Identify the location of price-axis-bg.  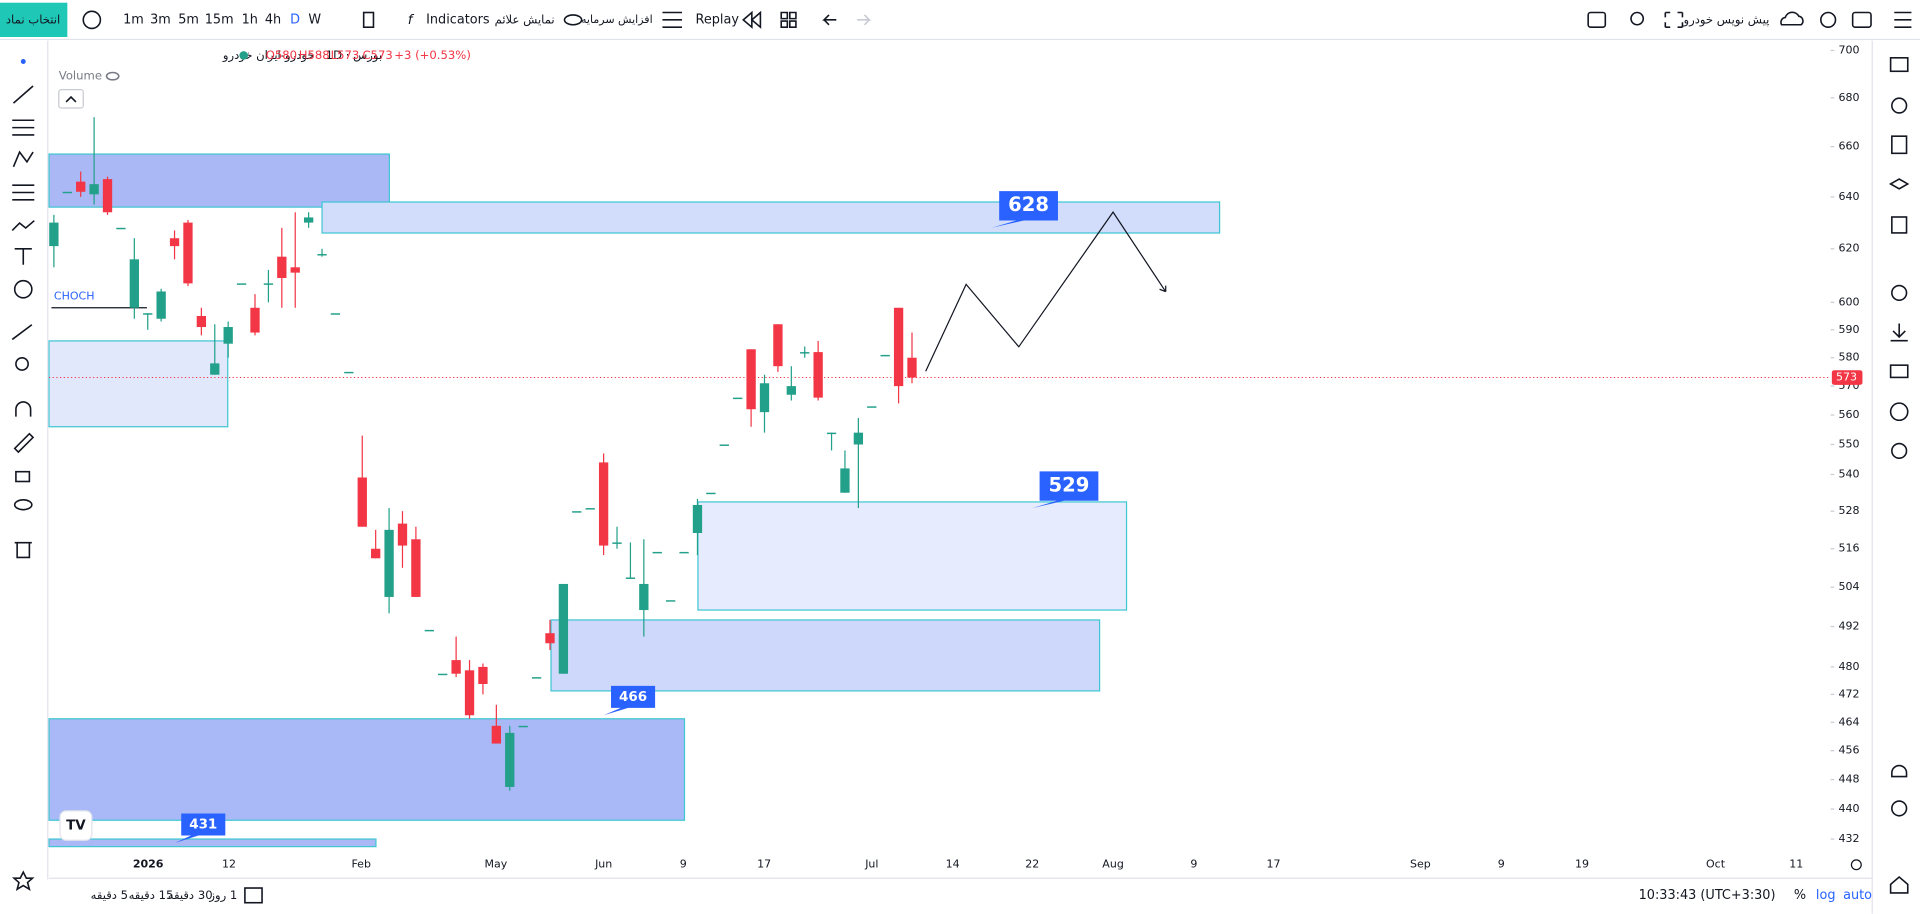
(1851, 459).